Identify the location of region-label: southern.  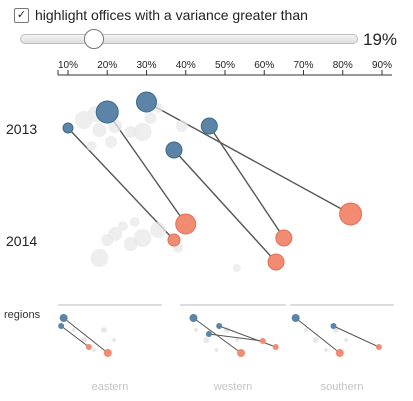
(342, 387).